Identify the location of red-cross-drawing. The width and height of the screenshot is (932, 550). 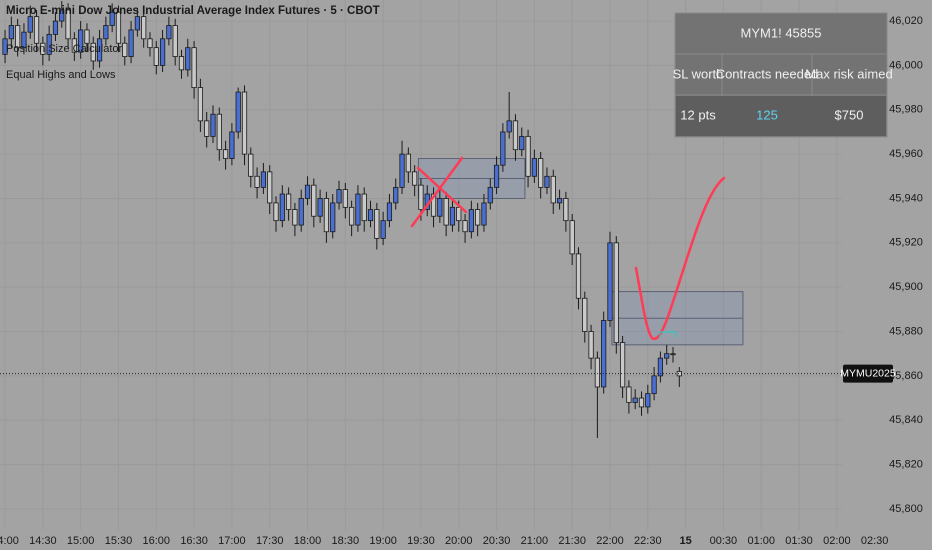
(439, 192).